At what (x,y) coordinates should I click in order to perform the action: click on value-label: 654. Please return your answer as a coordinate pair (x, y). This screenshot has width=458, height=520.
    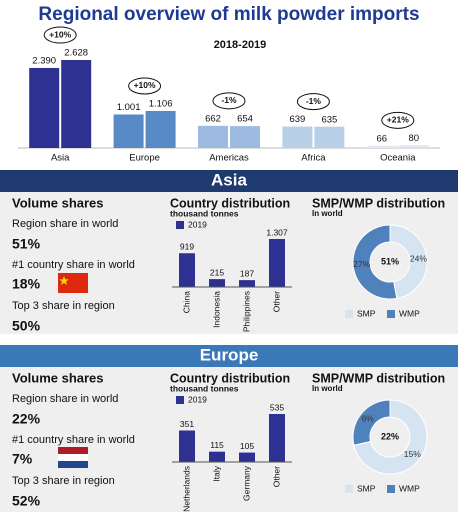
    Looking at the image, I should click on (245, 119).